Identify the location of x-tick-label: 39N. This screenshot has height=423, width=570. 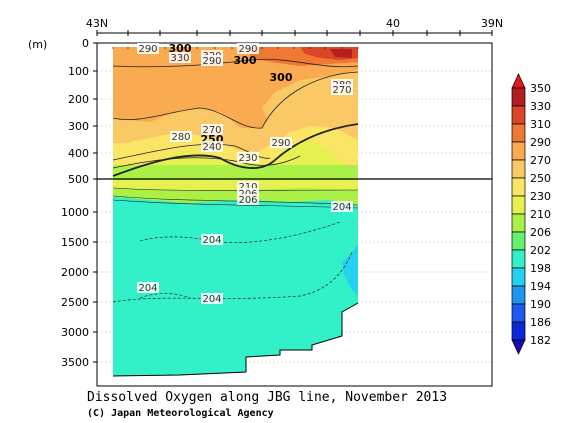
(492, 23).